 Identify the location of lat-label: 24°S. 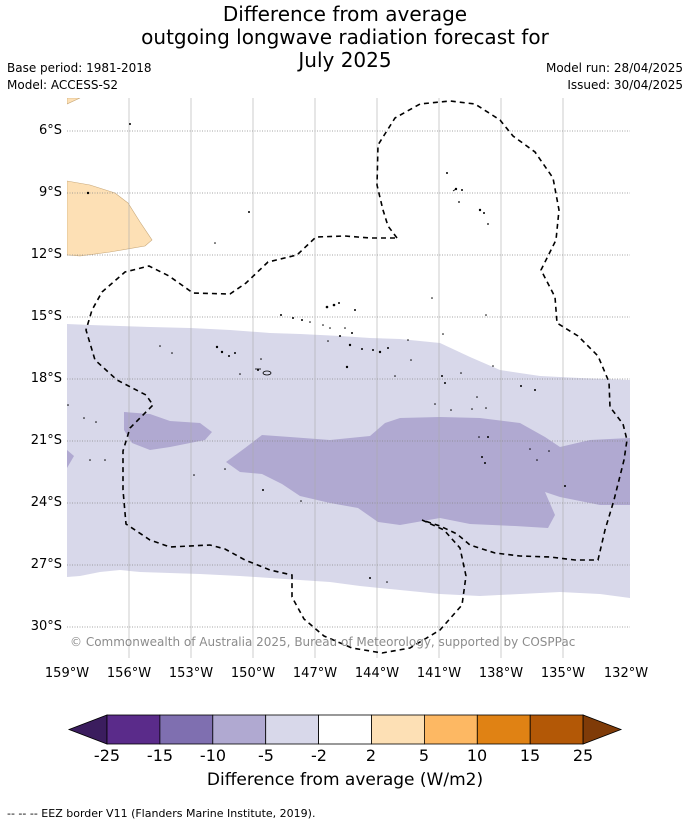
(46, 502).